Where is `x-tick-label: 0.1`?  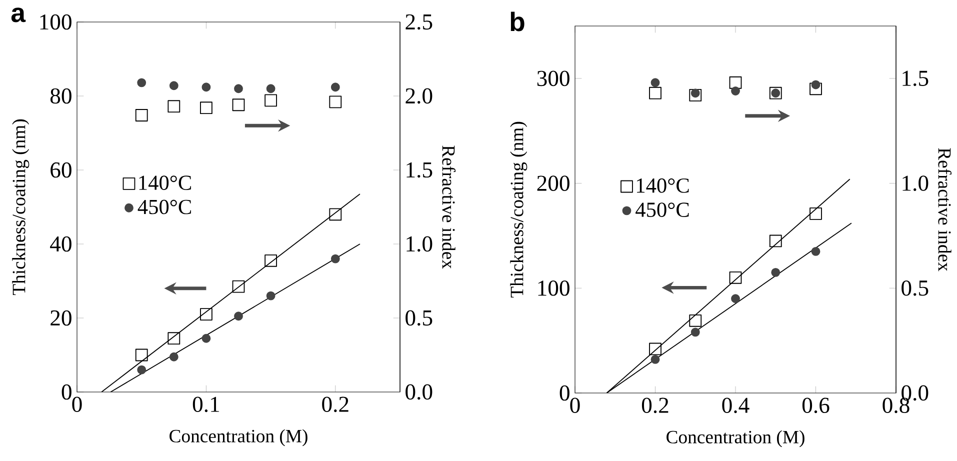 x-tick-label: 0.1 is located at coordinates (206, 404).